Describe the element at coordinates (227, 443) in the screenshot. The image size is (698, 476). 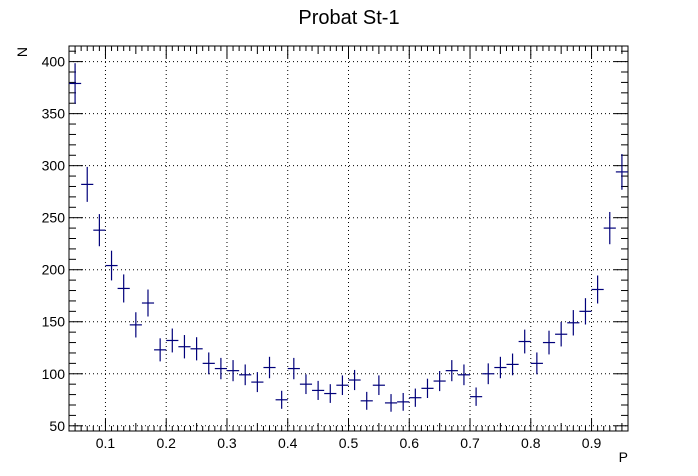
I see `x-tick-label: 0.3` at that location.